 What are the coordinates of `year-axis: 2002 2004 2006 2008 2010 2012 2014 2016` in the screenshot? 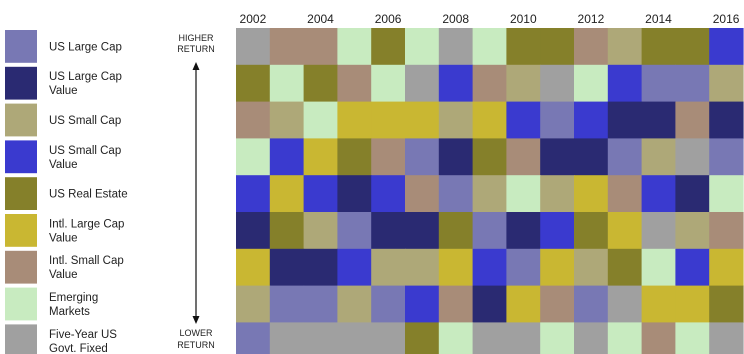 It's located at (490, 19).